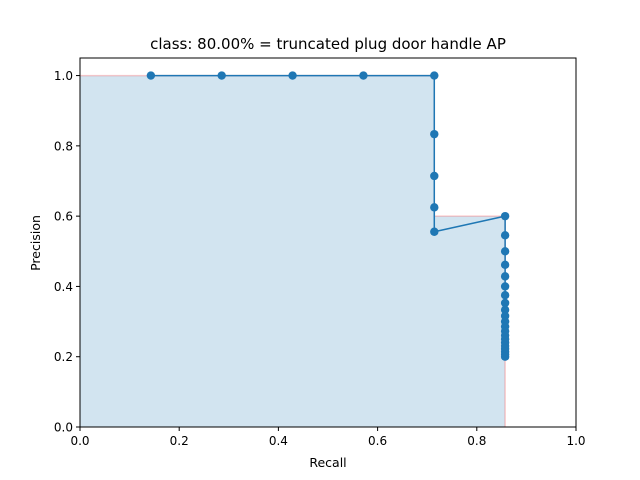 The height and width of the screenshot is (480, 640). Describe the element at coordinates (377, 441) in the screenshot. I see `x-tick-label: 0.6` at that location.